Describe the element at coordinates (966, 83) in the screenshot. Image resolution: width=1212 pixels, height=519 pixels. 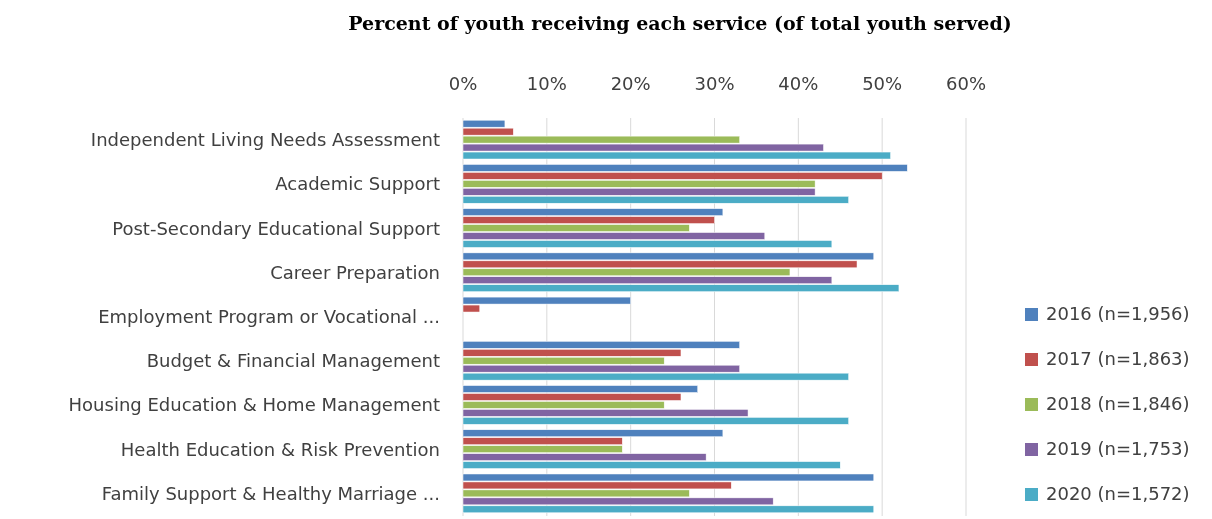
I see `x-tick-label: 60%` at that location.